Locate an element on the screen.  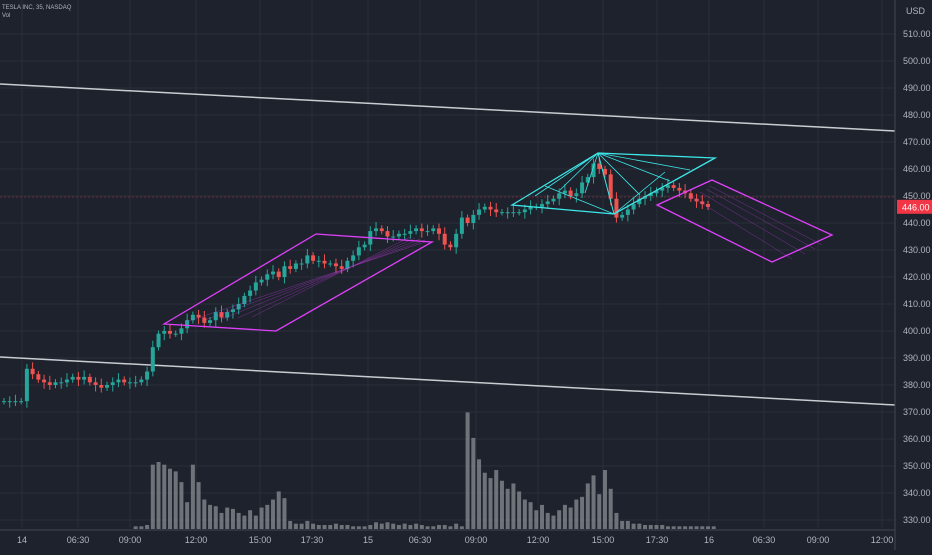
fib-channel-right-outline is located at coordinates (744, 221).